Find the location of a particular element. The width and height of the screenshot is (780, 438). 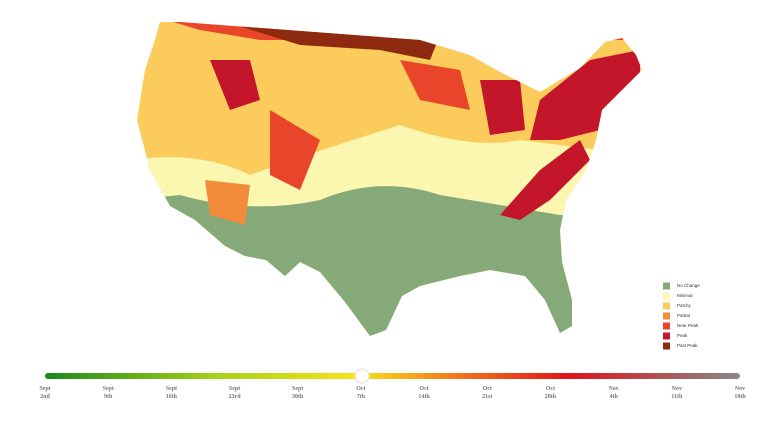

timeline-day: 23rd is located at coordinates (235, 397).